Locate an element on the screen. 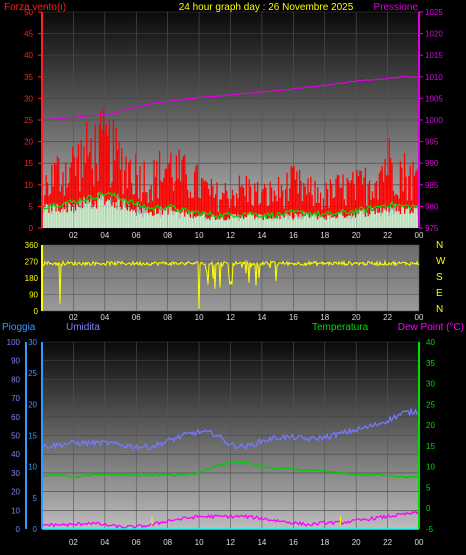 This screenshot has width=466, height=555. humidity-tick-label: 20 is located at coordinates (15, 492).